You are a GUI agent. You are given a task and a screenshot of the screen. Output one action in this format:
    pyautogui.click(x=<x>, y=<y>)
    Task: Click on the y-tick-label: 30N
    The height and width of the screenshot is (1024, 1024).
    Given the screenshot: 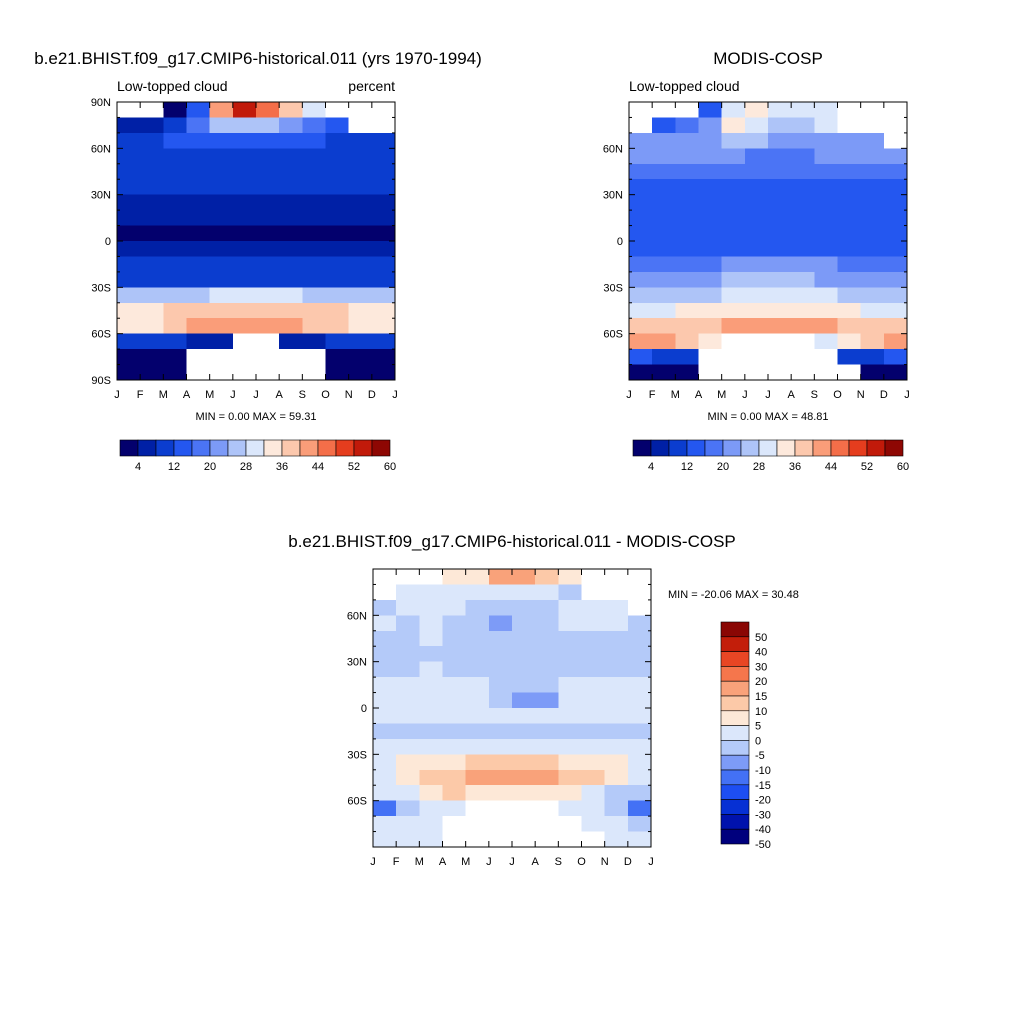 What is the action you would take?
    pyautogui.click(x=613, y=196)
    